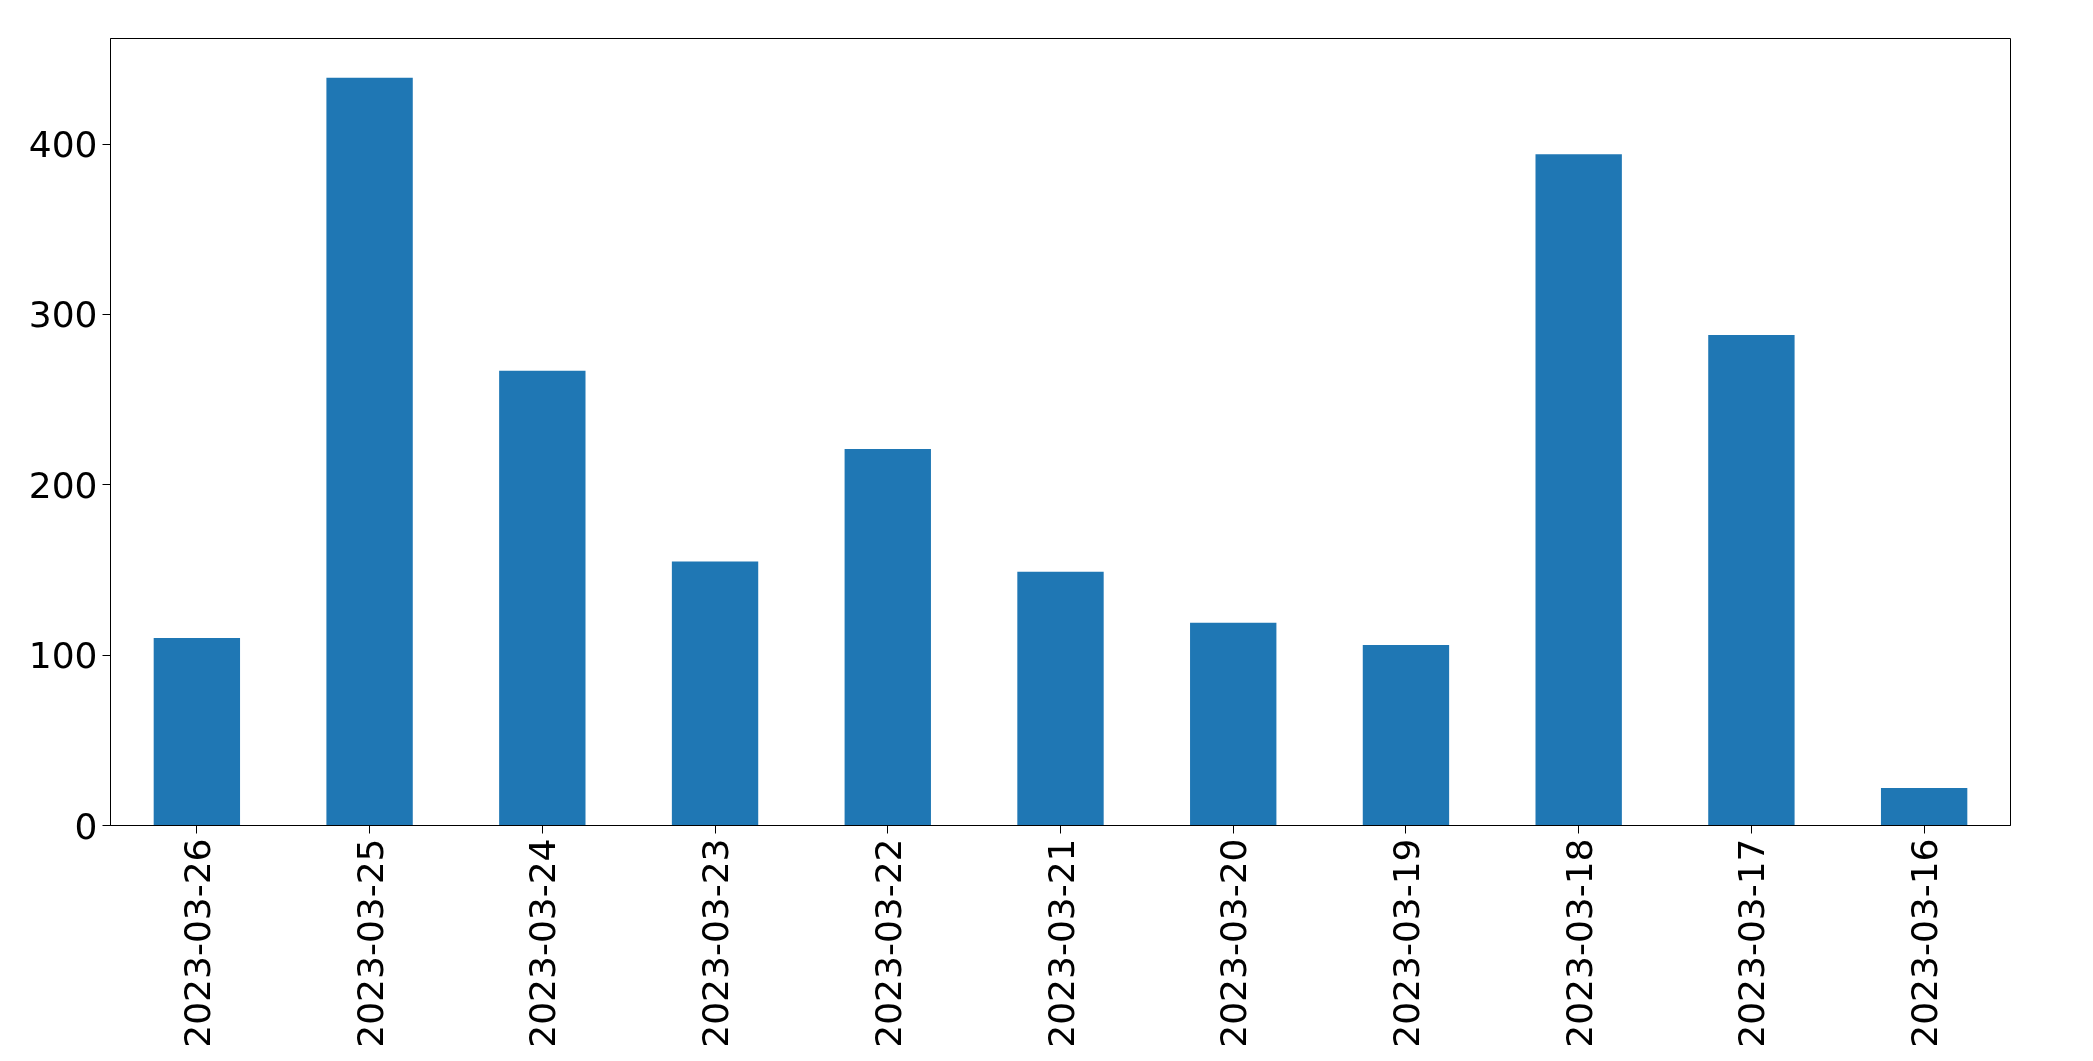  What do you see at coordinates (888, 943) in the screenshot?
I see `x-tick-label: 2023-03-22` at bounding box center [888, 943].